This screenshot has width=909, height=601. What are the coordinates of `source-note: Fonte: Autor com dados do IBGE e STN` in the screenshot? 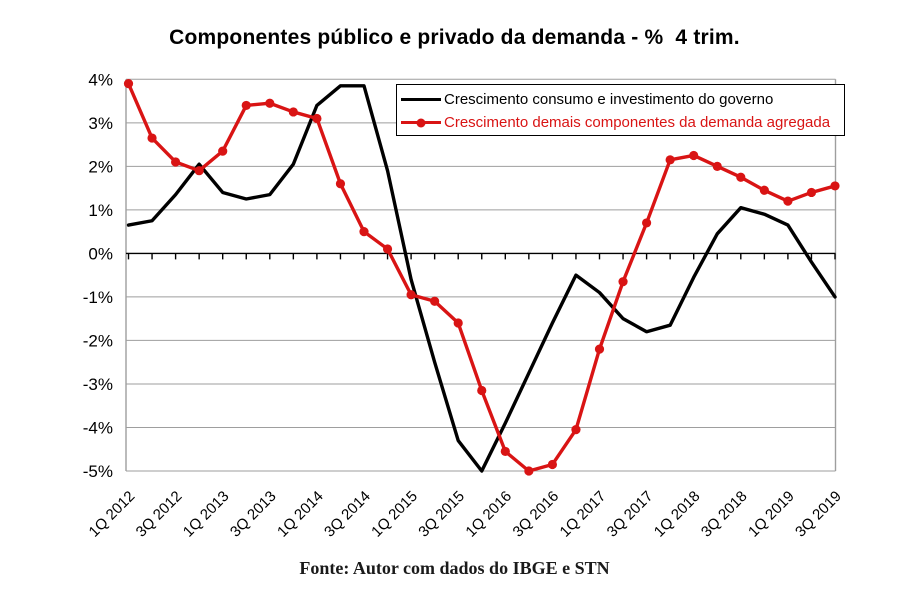 It's located at (454, 568).